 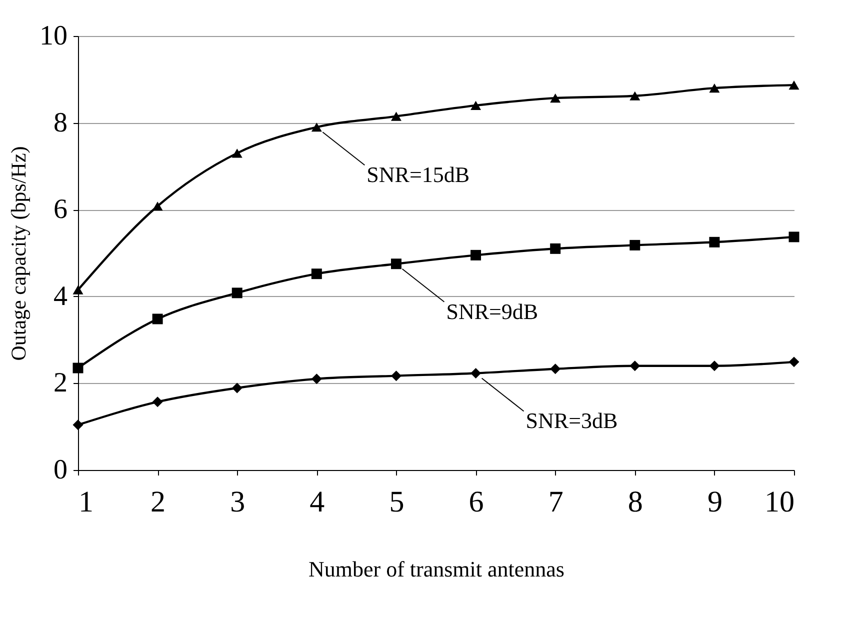 What do you see at coordinates (436, 569) in the screenshot?
I see `x-axis-title: Number of transmit antennas` at bounding box center [436, 569].